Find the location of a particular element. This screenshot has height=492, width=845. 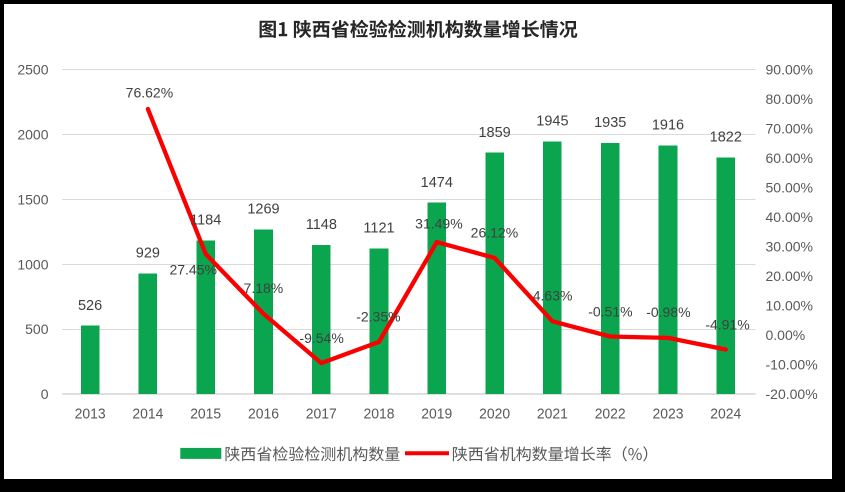

svg-text: -4.91% is located at coordinates (727, 325).